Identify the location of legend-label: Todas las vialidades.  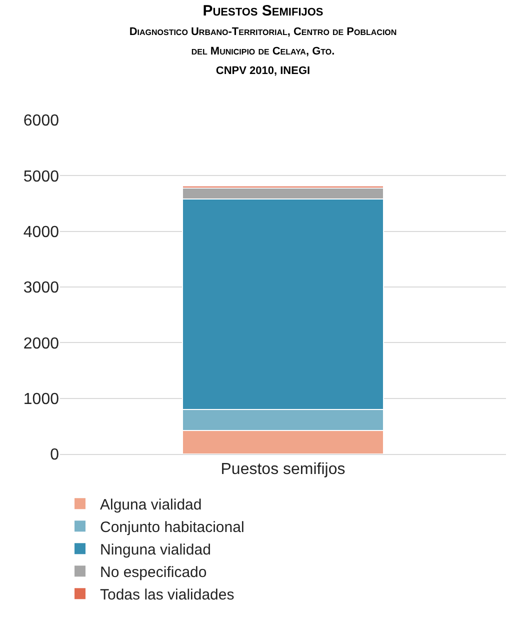
(167, 595).